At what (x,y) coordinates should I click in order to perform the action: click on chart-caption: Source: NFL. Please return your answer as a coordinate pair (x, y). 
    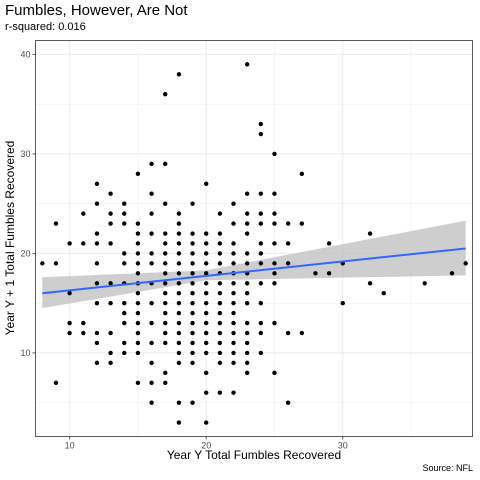
    Looking at the image, I should click on (447, 468).